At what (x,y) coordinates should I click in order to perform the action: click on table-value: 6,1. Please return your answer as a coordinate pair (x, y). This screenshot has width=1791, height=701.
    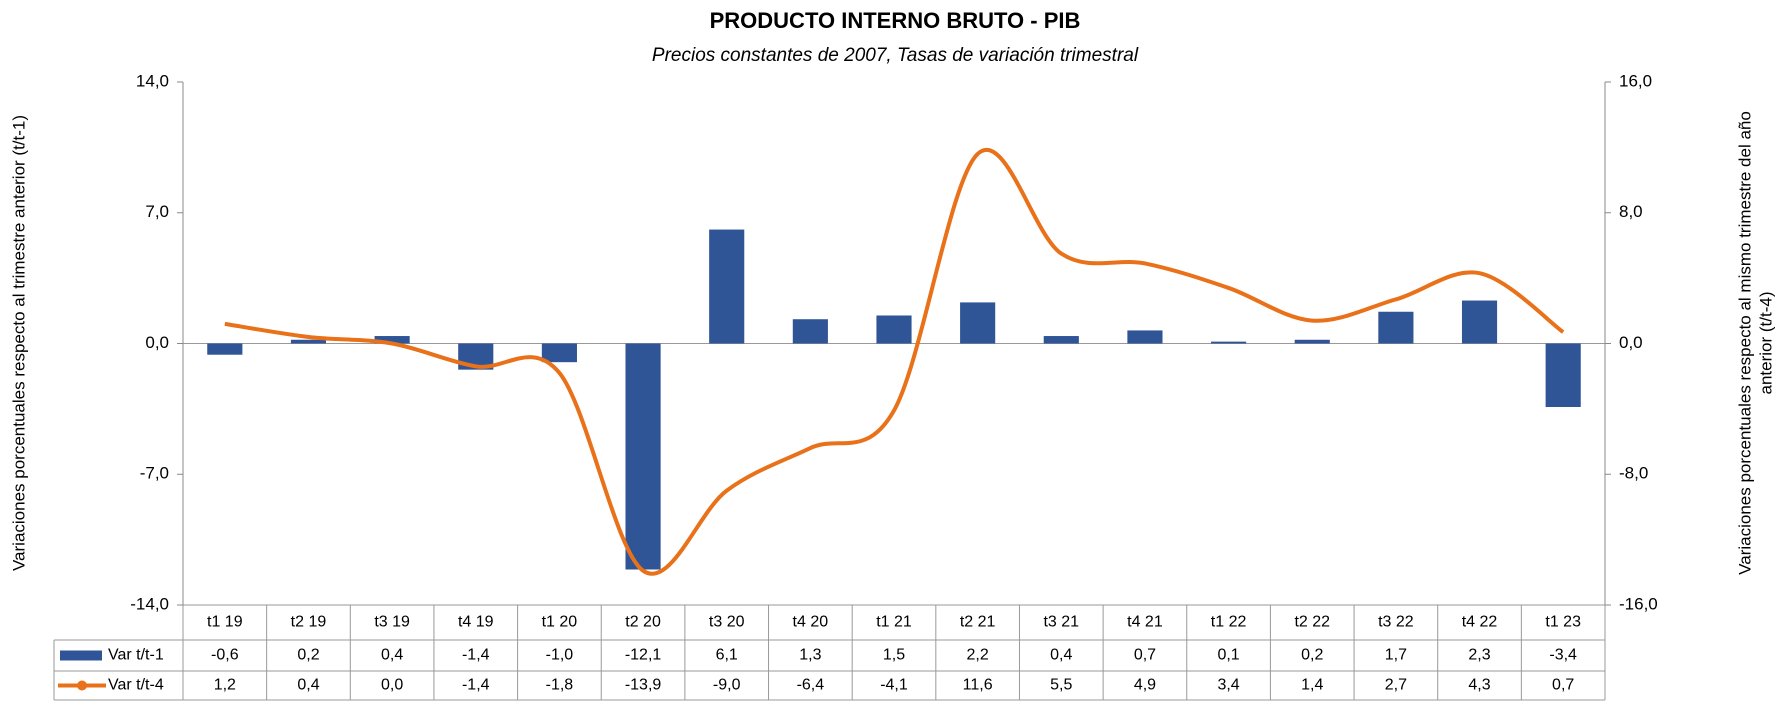
    Looking at the image, I should click on (727, 655).